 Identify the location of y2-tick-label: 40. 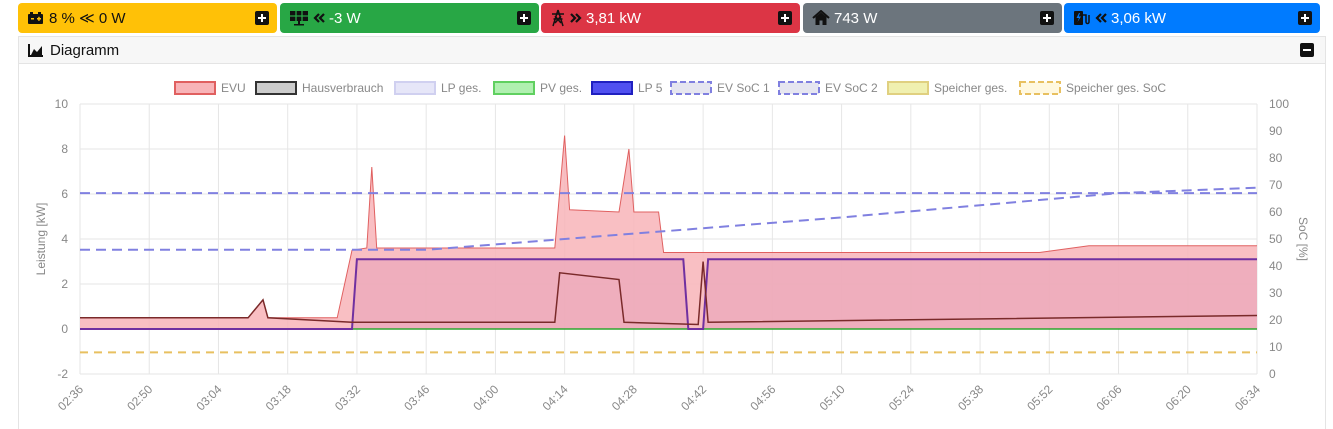
(1276, 266).